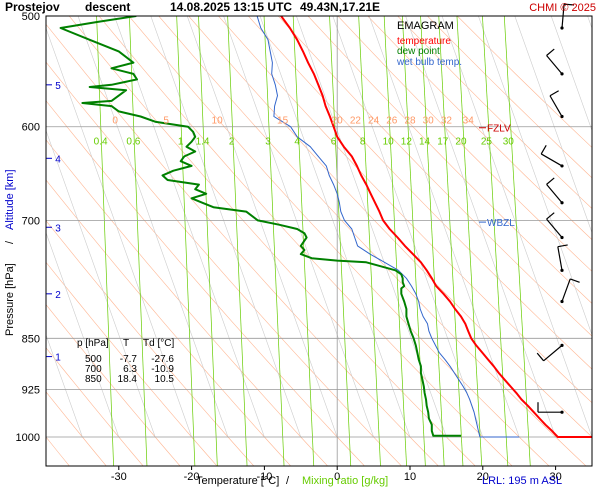  Describe the element at coordinates (31, 128) in the screenshot. I see `y-tick-label: 600` at that location.